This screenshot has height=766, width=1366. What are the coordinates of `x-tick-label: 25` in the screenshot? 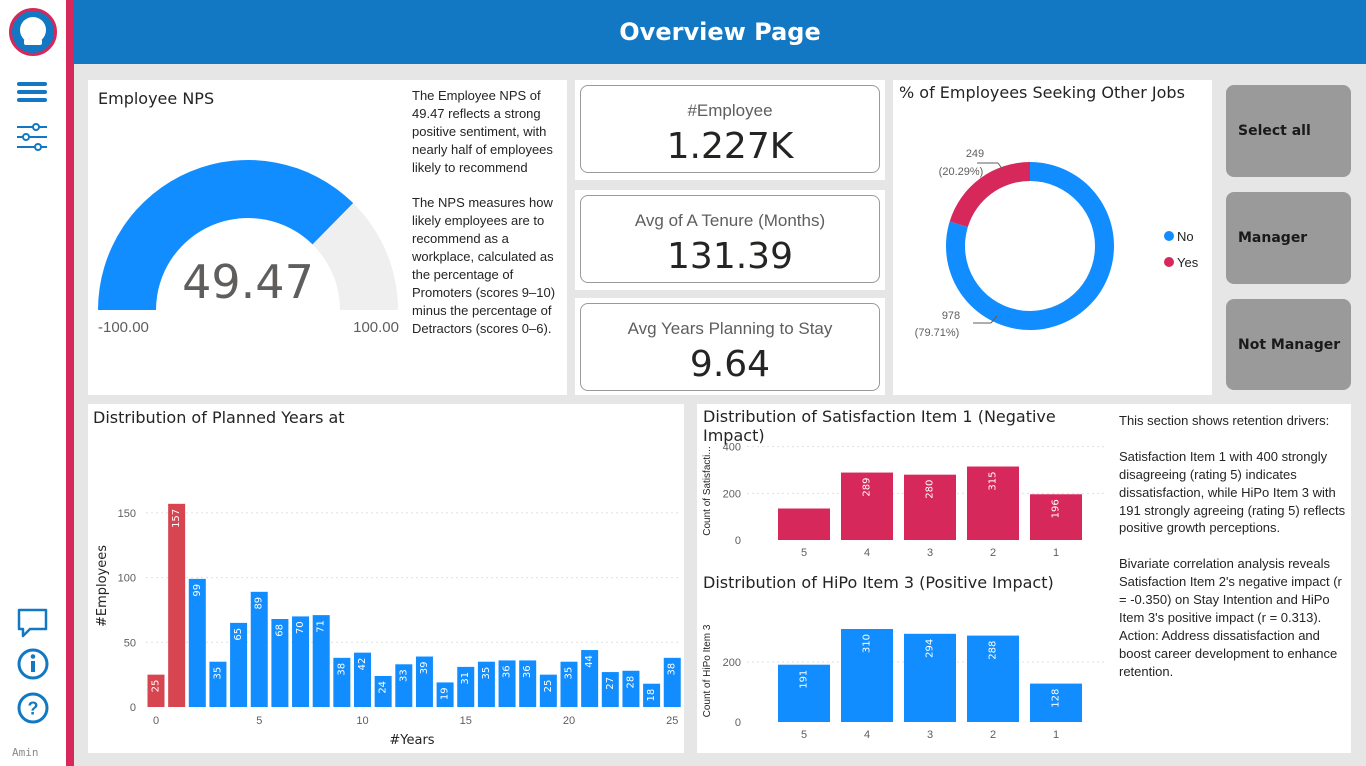 It's located at (672, 721).